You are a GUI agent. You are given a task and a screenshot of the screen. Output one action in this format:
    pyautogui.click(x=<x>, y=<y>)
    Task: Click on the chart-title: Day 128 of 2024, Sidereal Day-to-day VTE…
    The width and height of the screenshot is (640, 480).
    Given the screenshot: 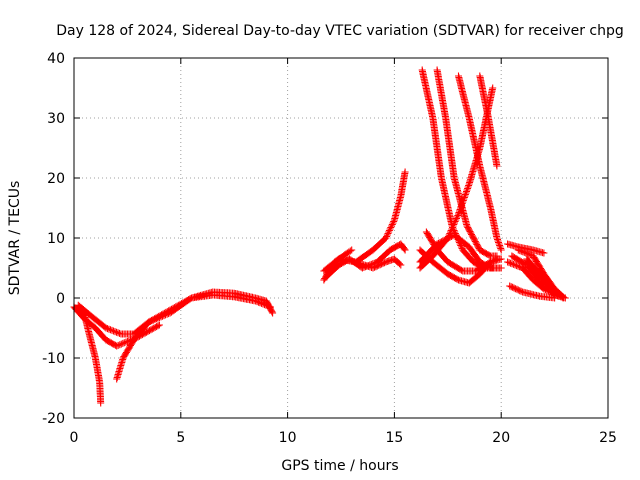 What is the action you would take?
    pyautogui.click(x=340, y=31)
    